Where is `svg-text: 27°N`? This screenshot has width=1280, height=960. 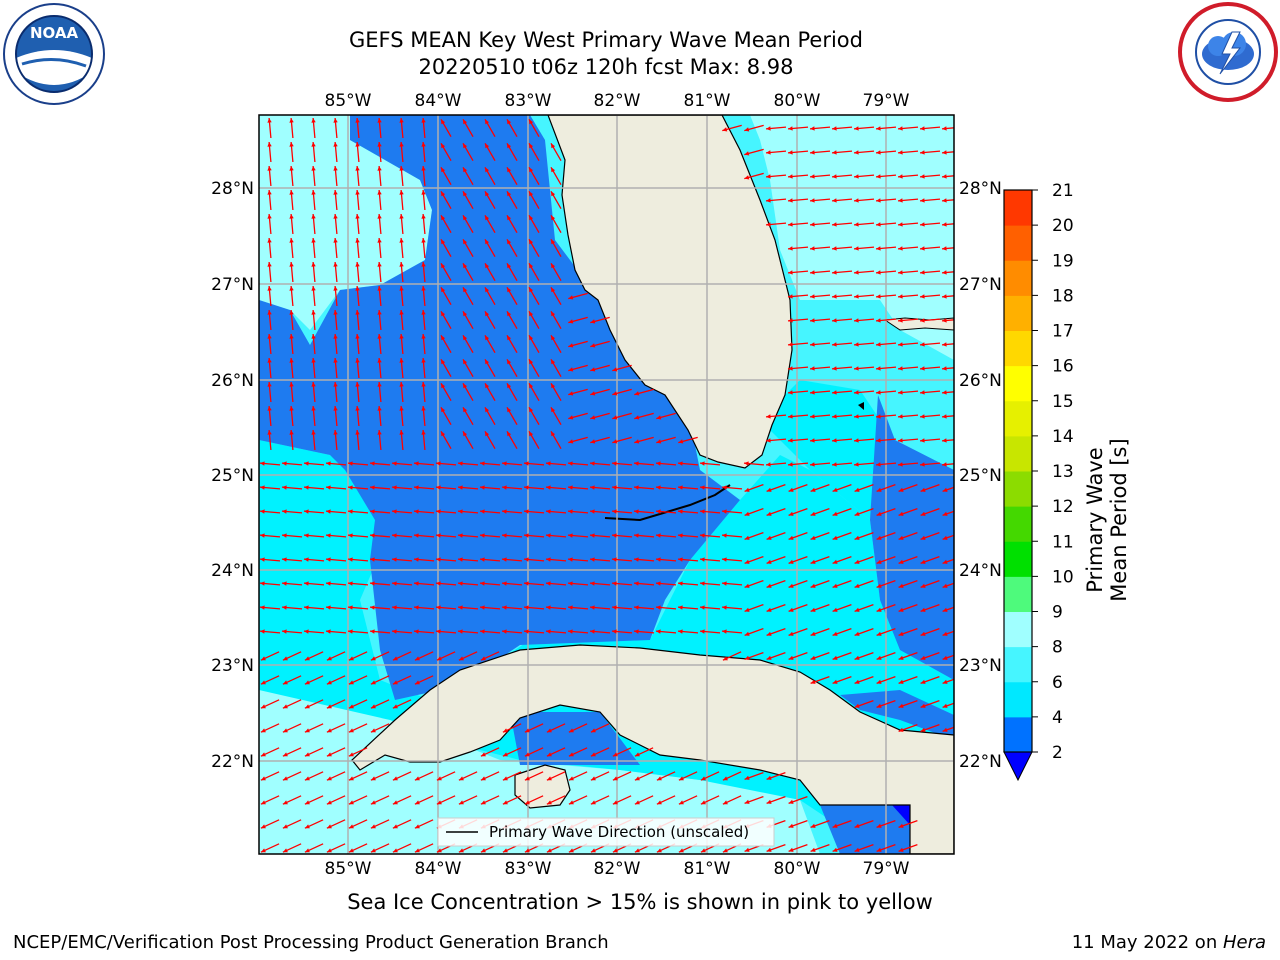
svg-text: 27°N is located at coordinates (980, 285).